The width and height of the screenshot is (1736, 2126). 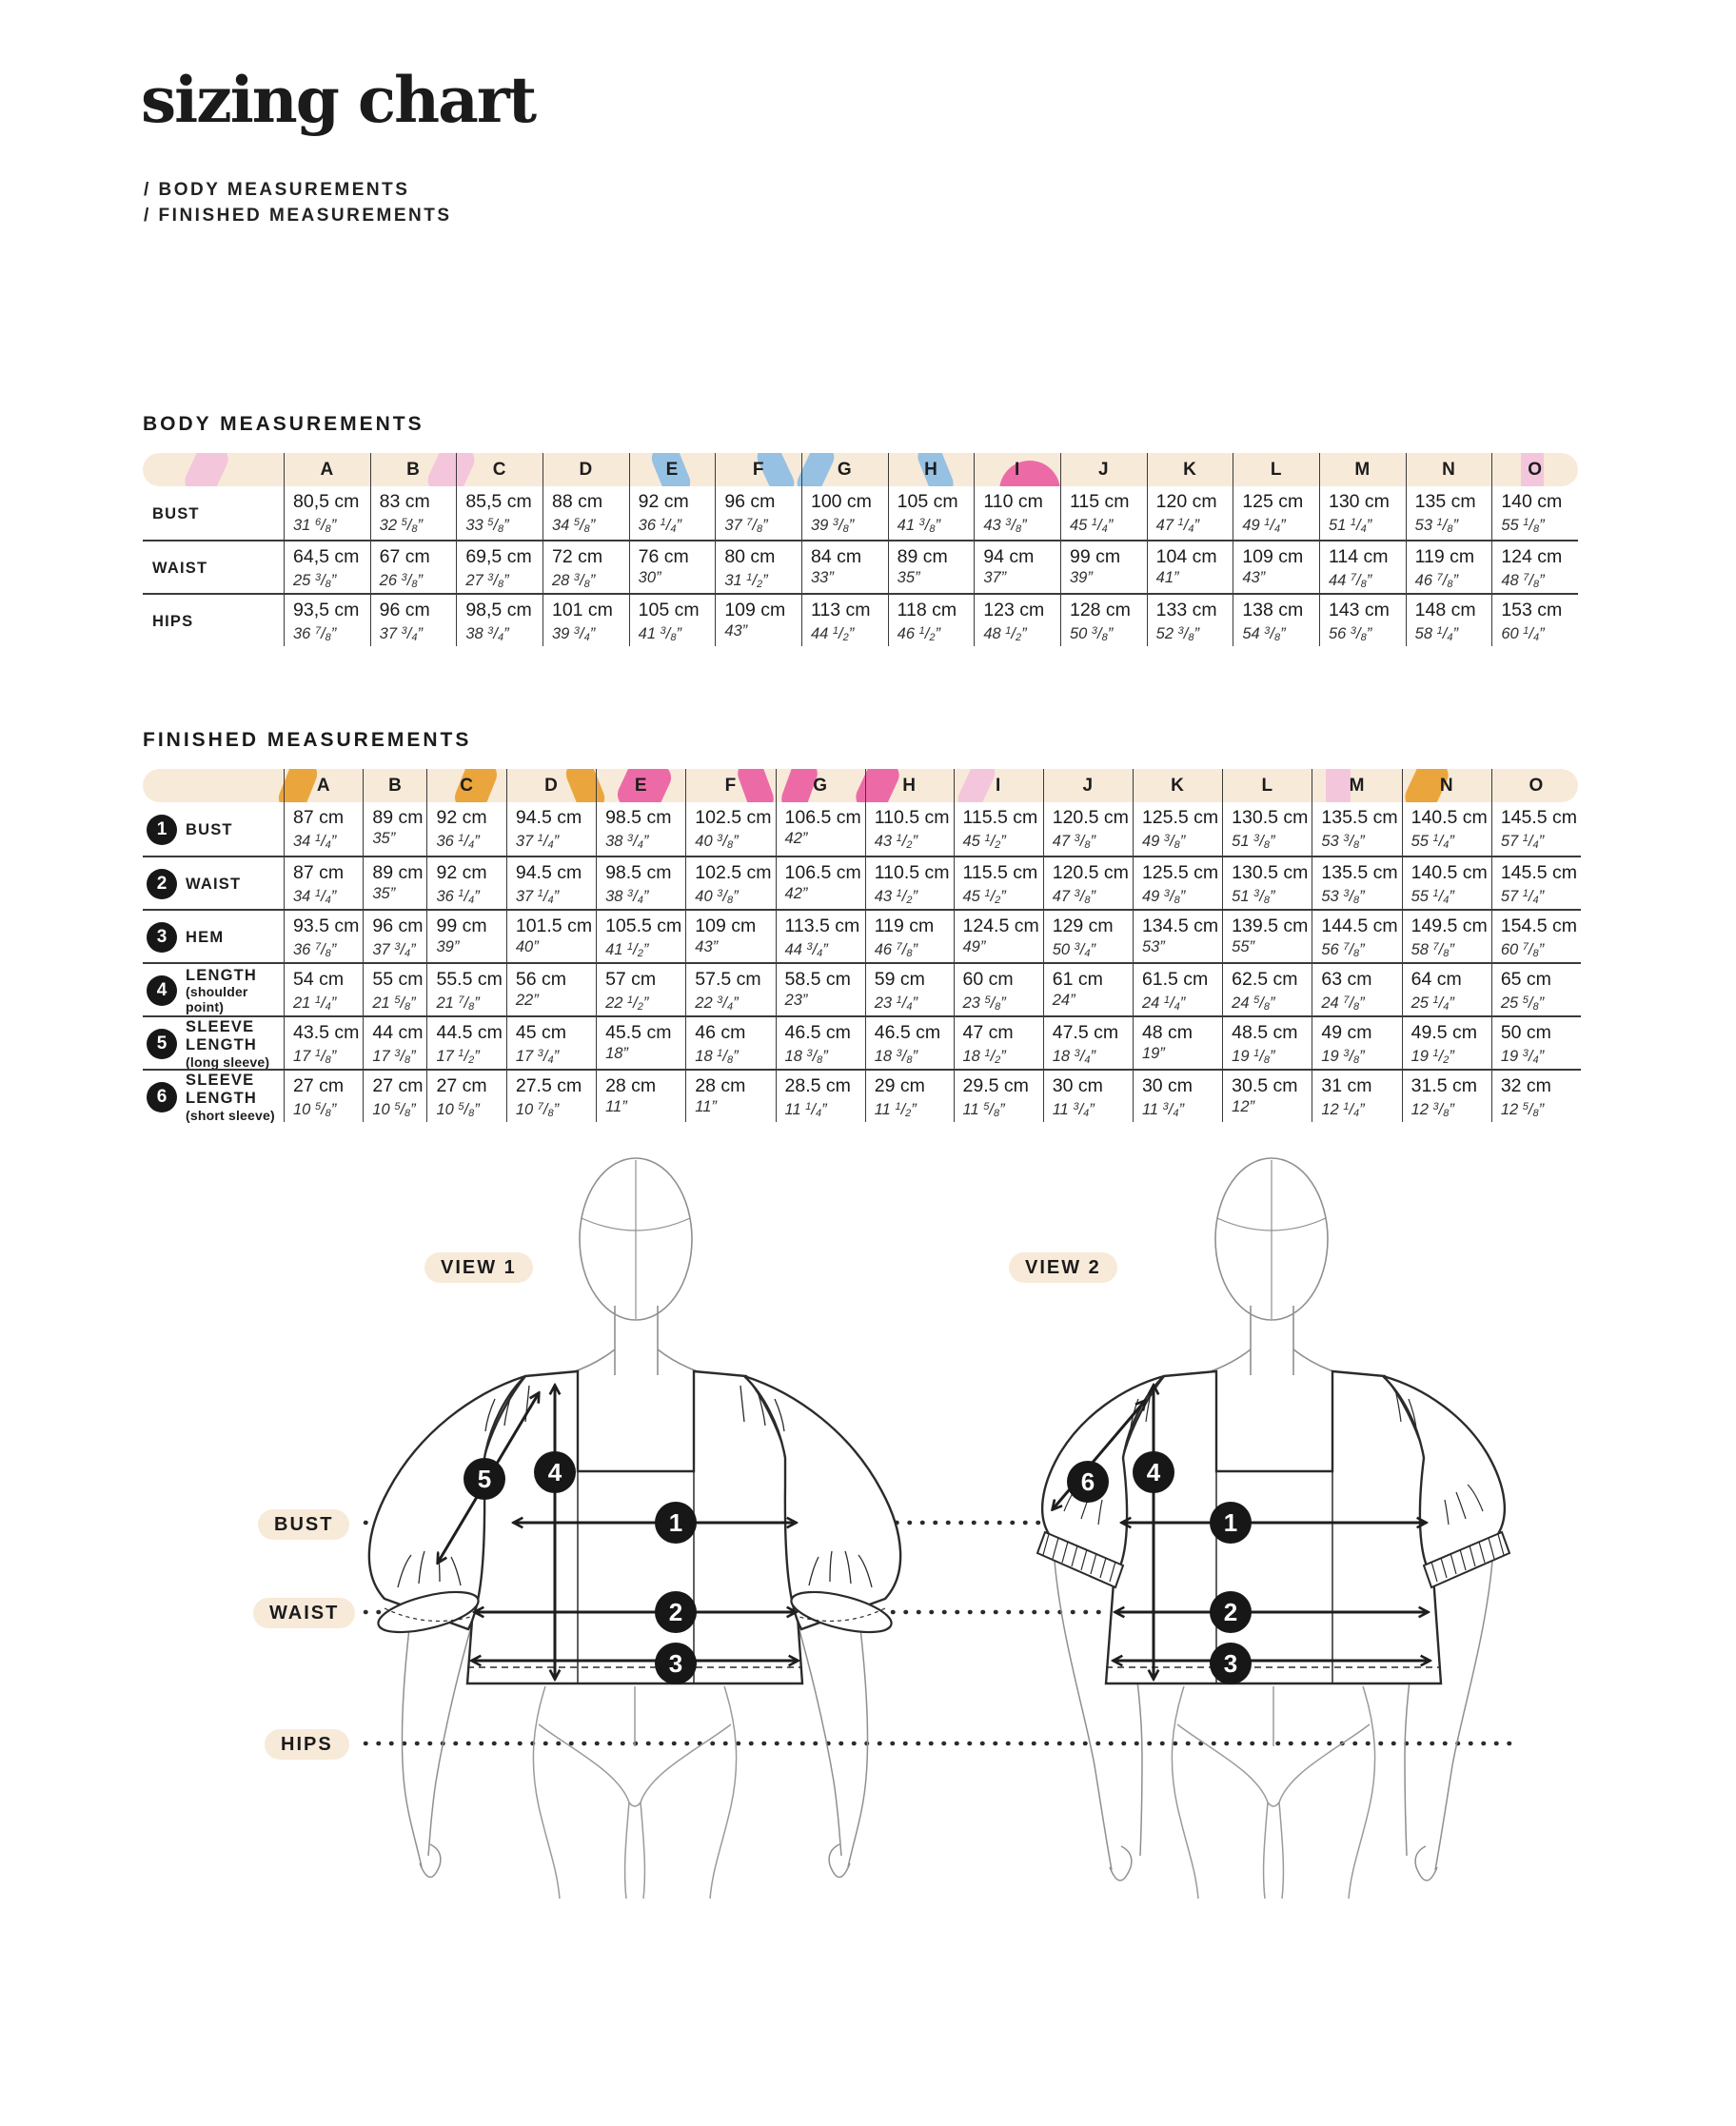 I want to click on view2-length-badge: 4, so click(x=1153, y=1472).